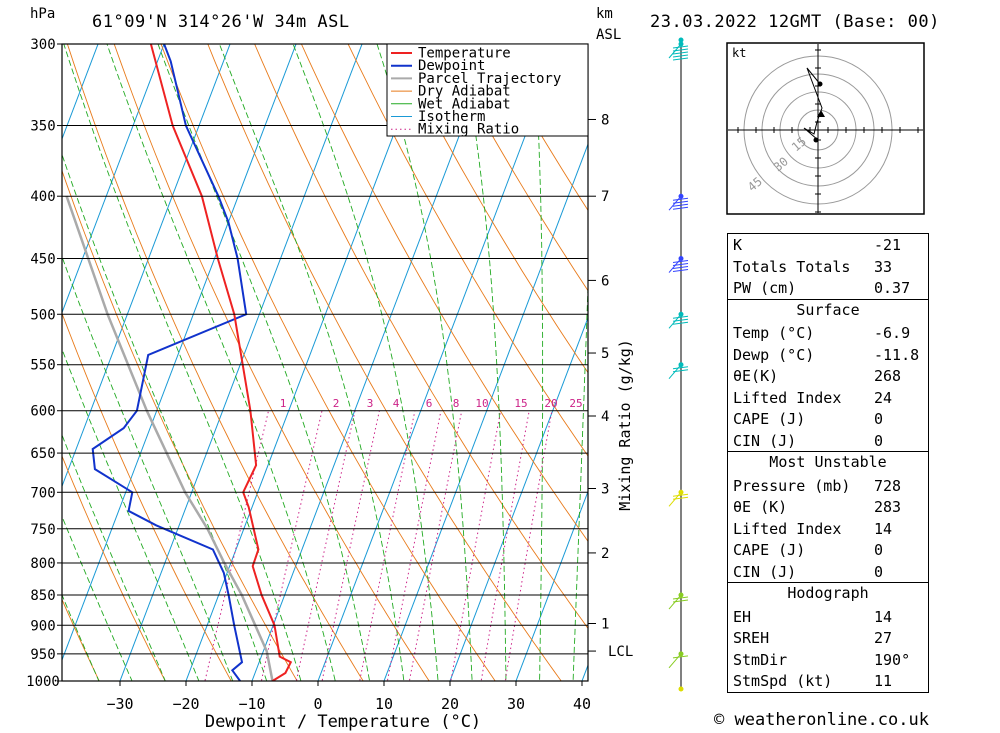  I want to click on hodograph-title: Hodograph, so click(828, 593).